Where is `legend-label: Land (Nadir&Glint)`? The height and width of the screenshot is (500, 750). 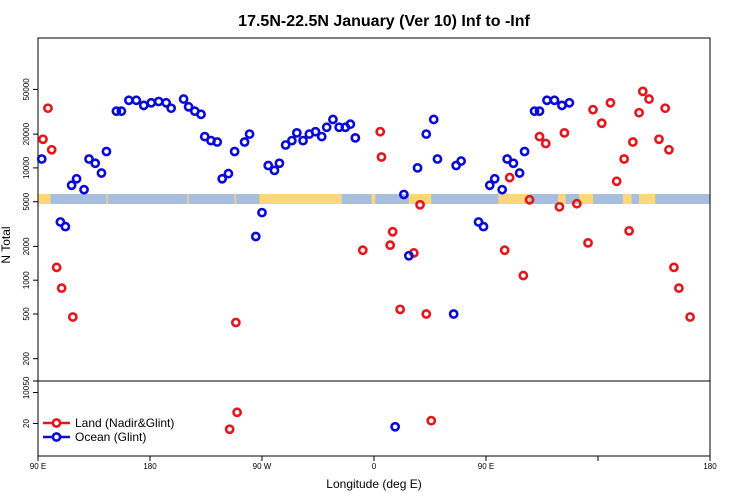
legend-label: Land (Nadir&Glint) is located at coordinates (124, 423).